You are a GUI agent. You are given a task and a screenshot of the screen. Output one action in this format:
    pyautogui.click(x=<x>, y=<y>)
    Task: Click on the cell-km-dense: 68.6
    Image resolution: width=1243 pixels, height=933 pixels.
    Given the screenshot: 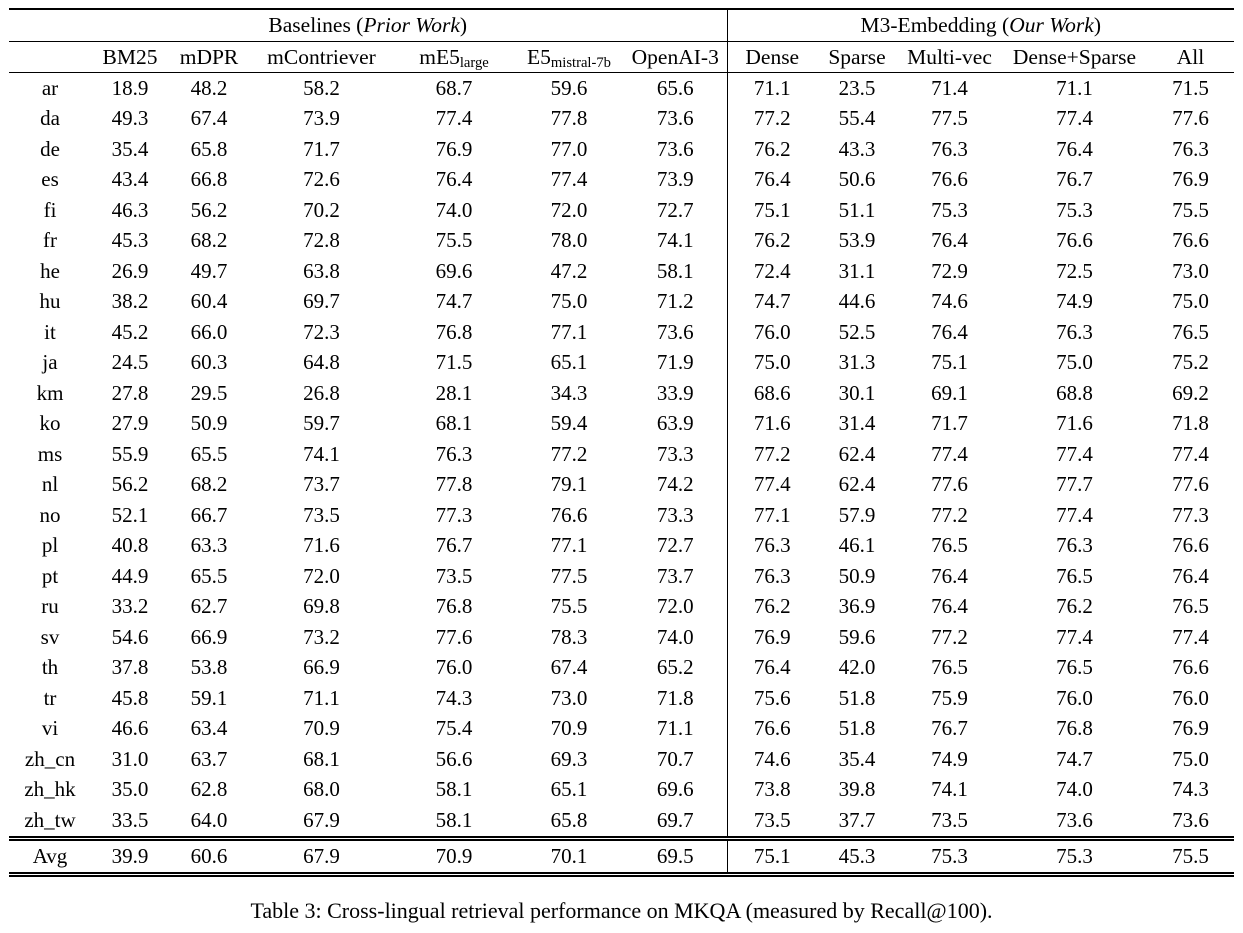 What is the action you would take?
    pyautogui.click(x=771, y=393)
    